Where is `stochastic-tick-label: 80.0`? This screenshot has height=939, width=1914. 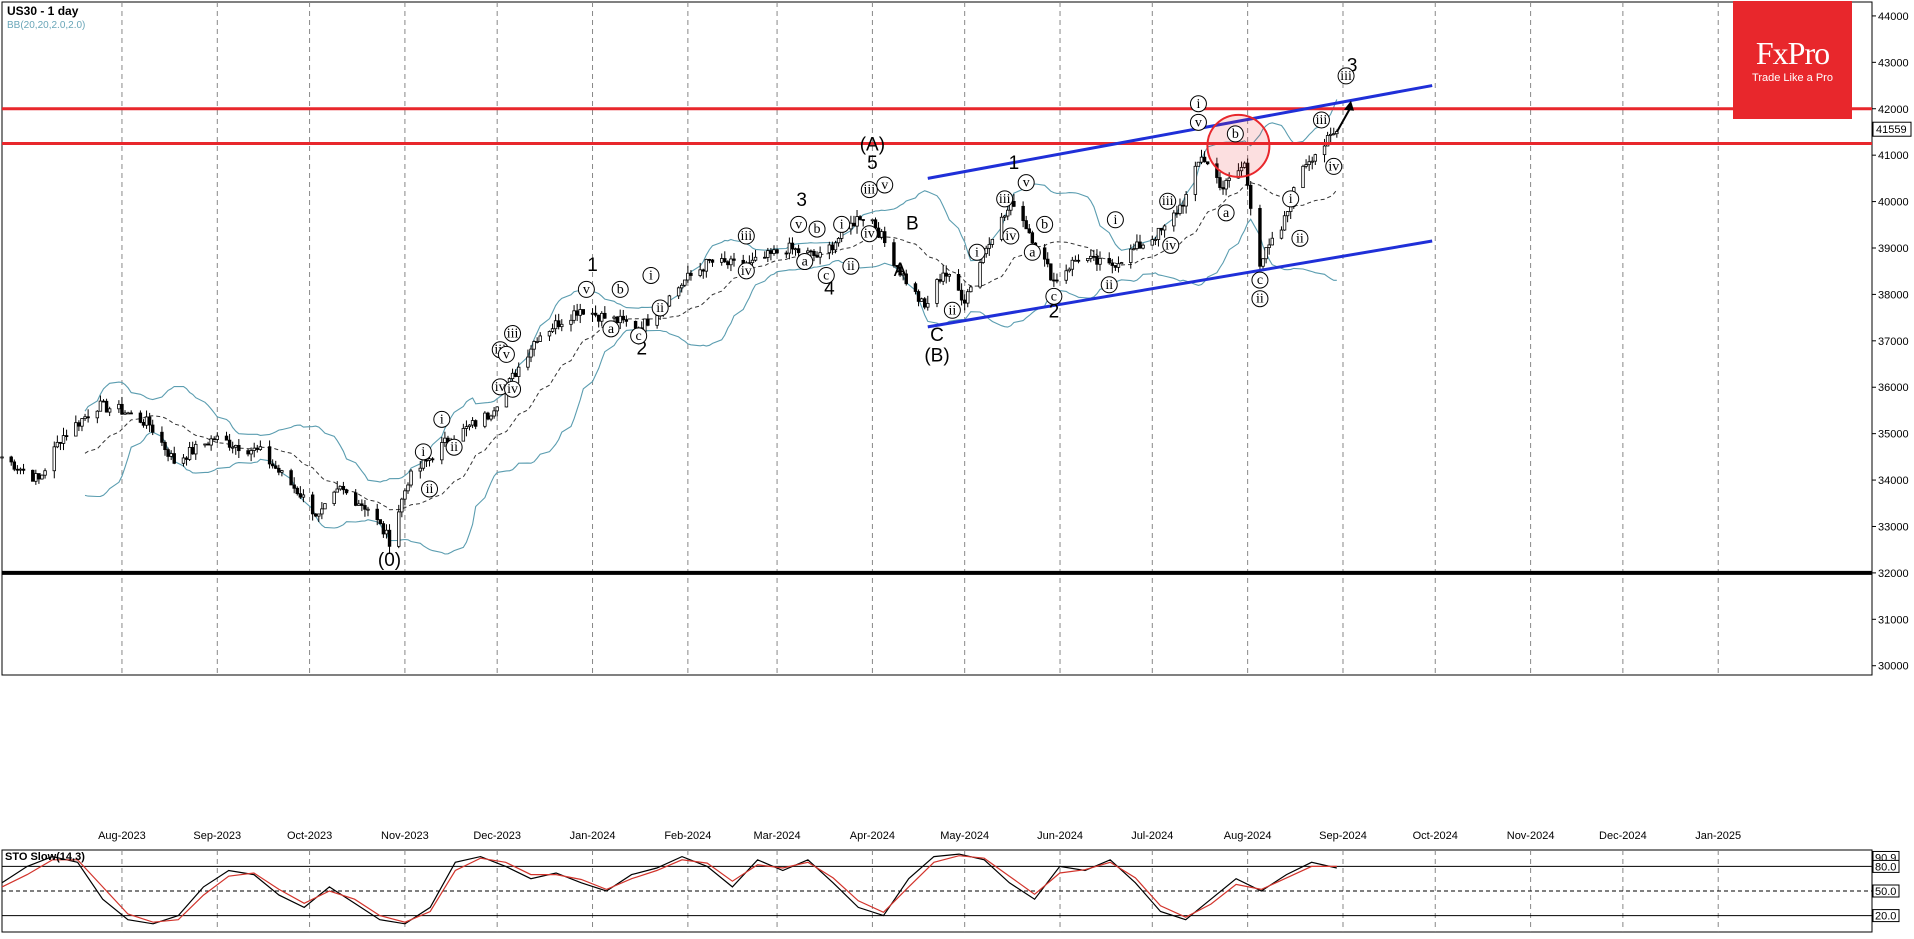 stochastic-tick-label: 80.0 is located at coordinates (1885, 867).